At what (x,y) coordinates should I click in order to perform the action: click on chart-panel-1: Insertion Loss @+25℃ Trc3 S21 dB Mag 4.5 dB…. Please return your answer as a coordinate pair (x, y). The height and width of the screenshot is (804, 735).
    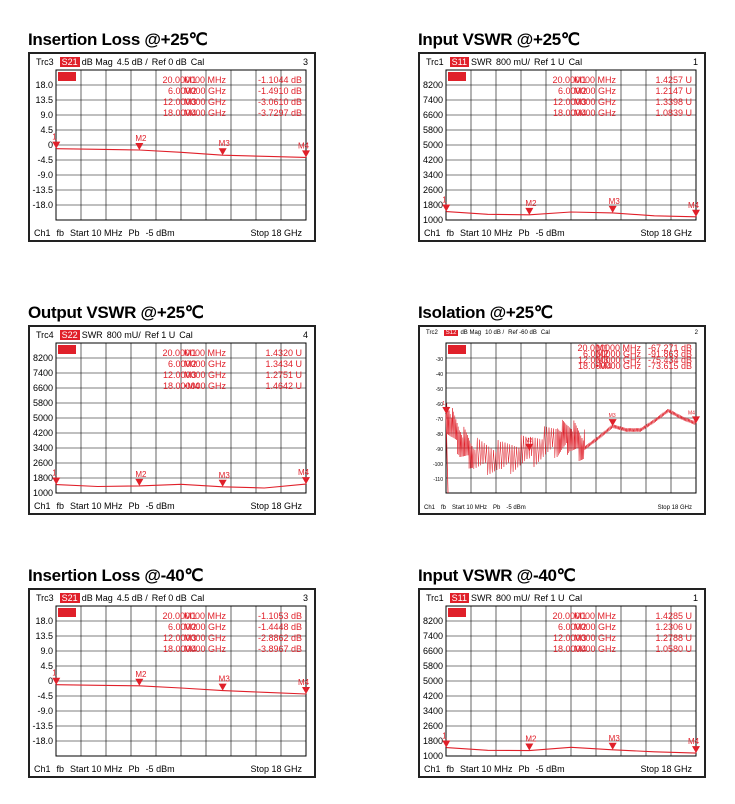
    Looking at the image, I should click on (173, 138).